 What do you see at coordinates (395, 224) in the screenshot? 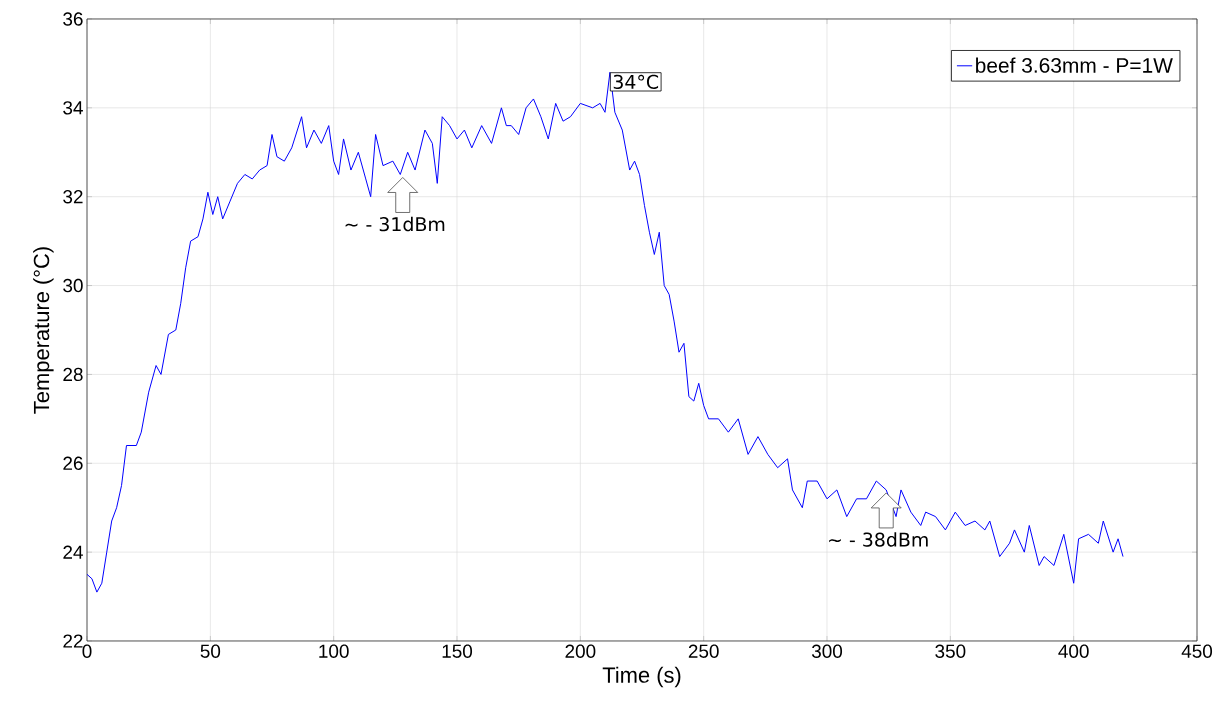
I see `annotation: ~ - 31dBm` at bounding box center [395, 224].